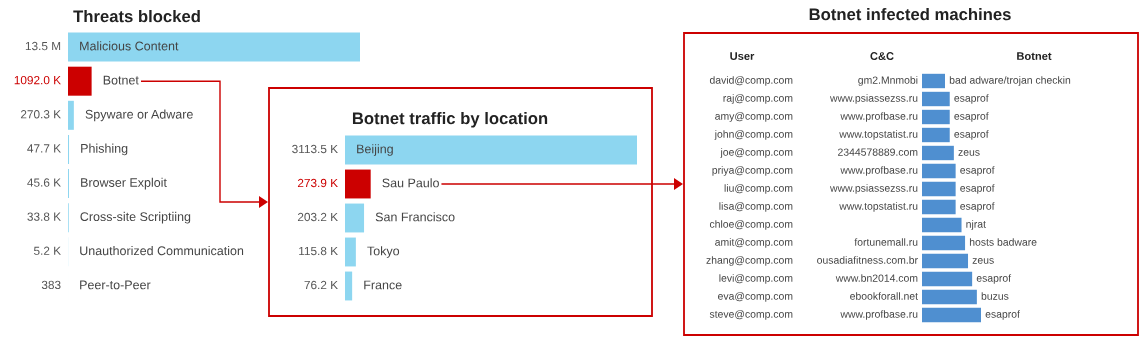 This screenshot has width=1140, height=337. What do you see at coordinates (756, 207) in the screenshot?
I see `y-tick-label: lisa@comp.com` at bounding box center [756, 207].